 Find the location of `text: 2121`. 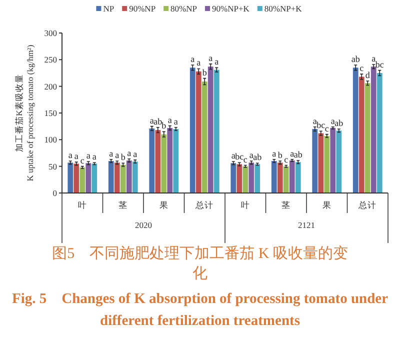

text: 2121 is located at coordinates (306, 225).